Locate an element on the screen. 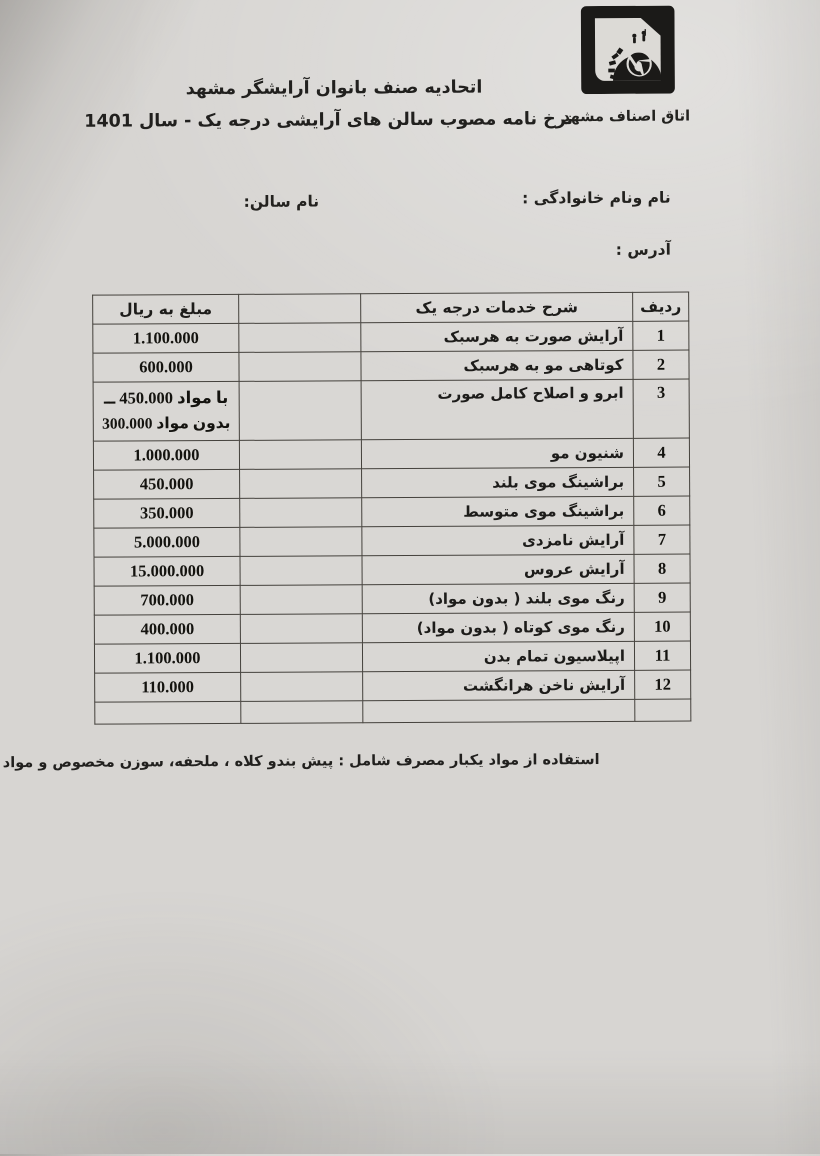 The height and width of the screenshot is (1156, 820). table-row: 2 کوتاهی مو به هرسبک 600.000 is located at coordinates (391, 366).